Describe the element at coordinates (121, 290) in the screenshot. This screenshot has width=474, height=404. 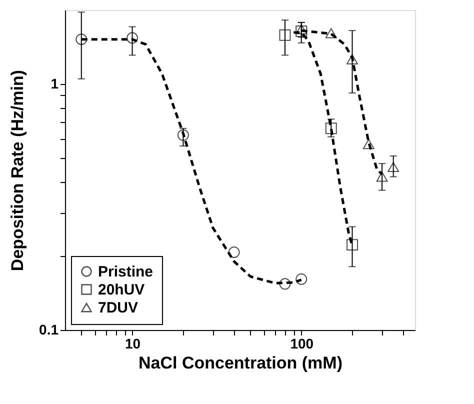
I see `legend-label: 20hUV` at that location.